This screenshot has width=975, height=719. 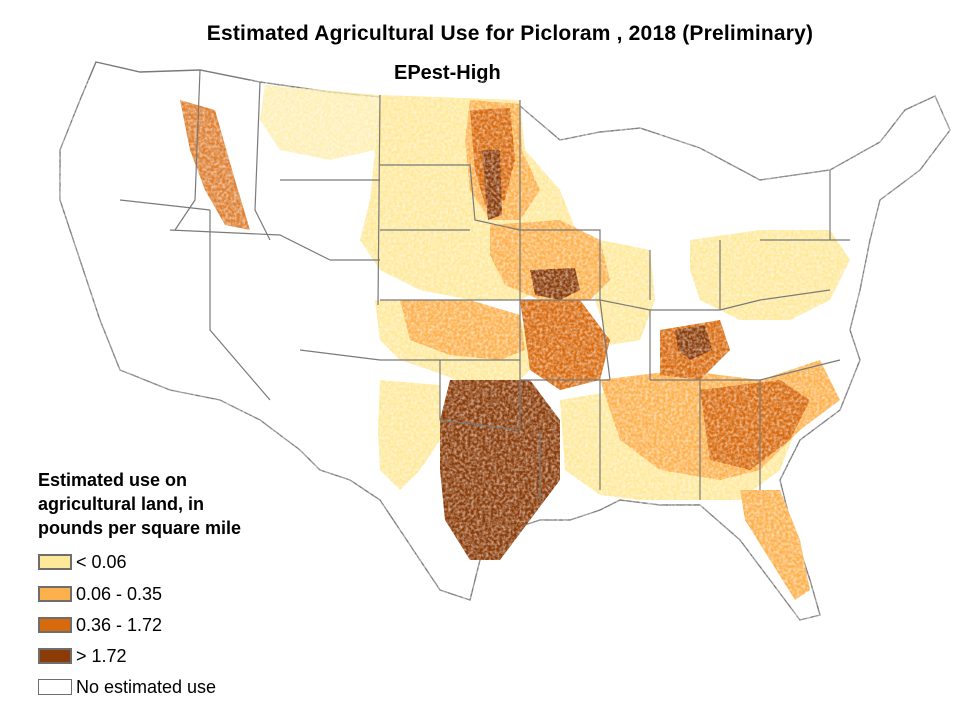 I want to click on legend-item-low: < 0.06, so click(x=82, y=562).